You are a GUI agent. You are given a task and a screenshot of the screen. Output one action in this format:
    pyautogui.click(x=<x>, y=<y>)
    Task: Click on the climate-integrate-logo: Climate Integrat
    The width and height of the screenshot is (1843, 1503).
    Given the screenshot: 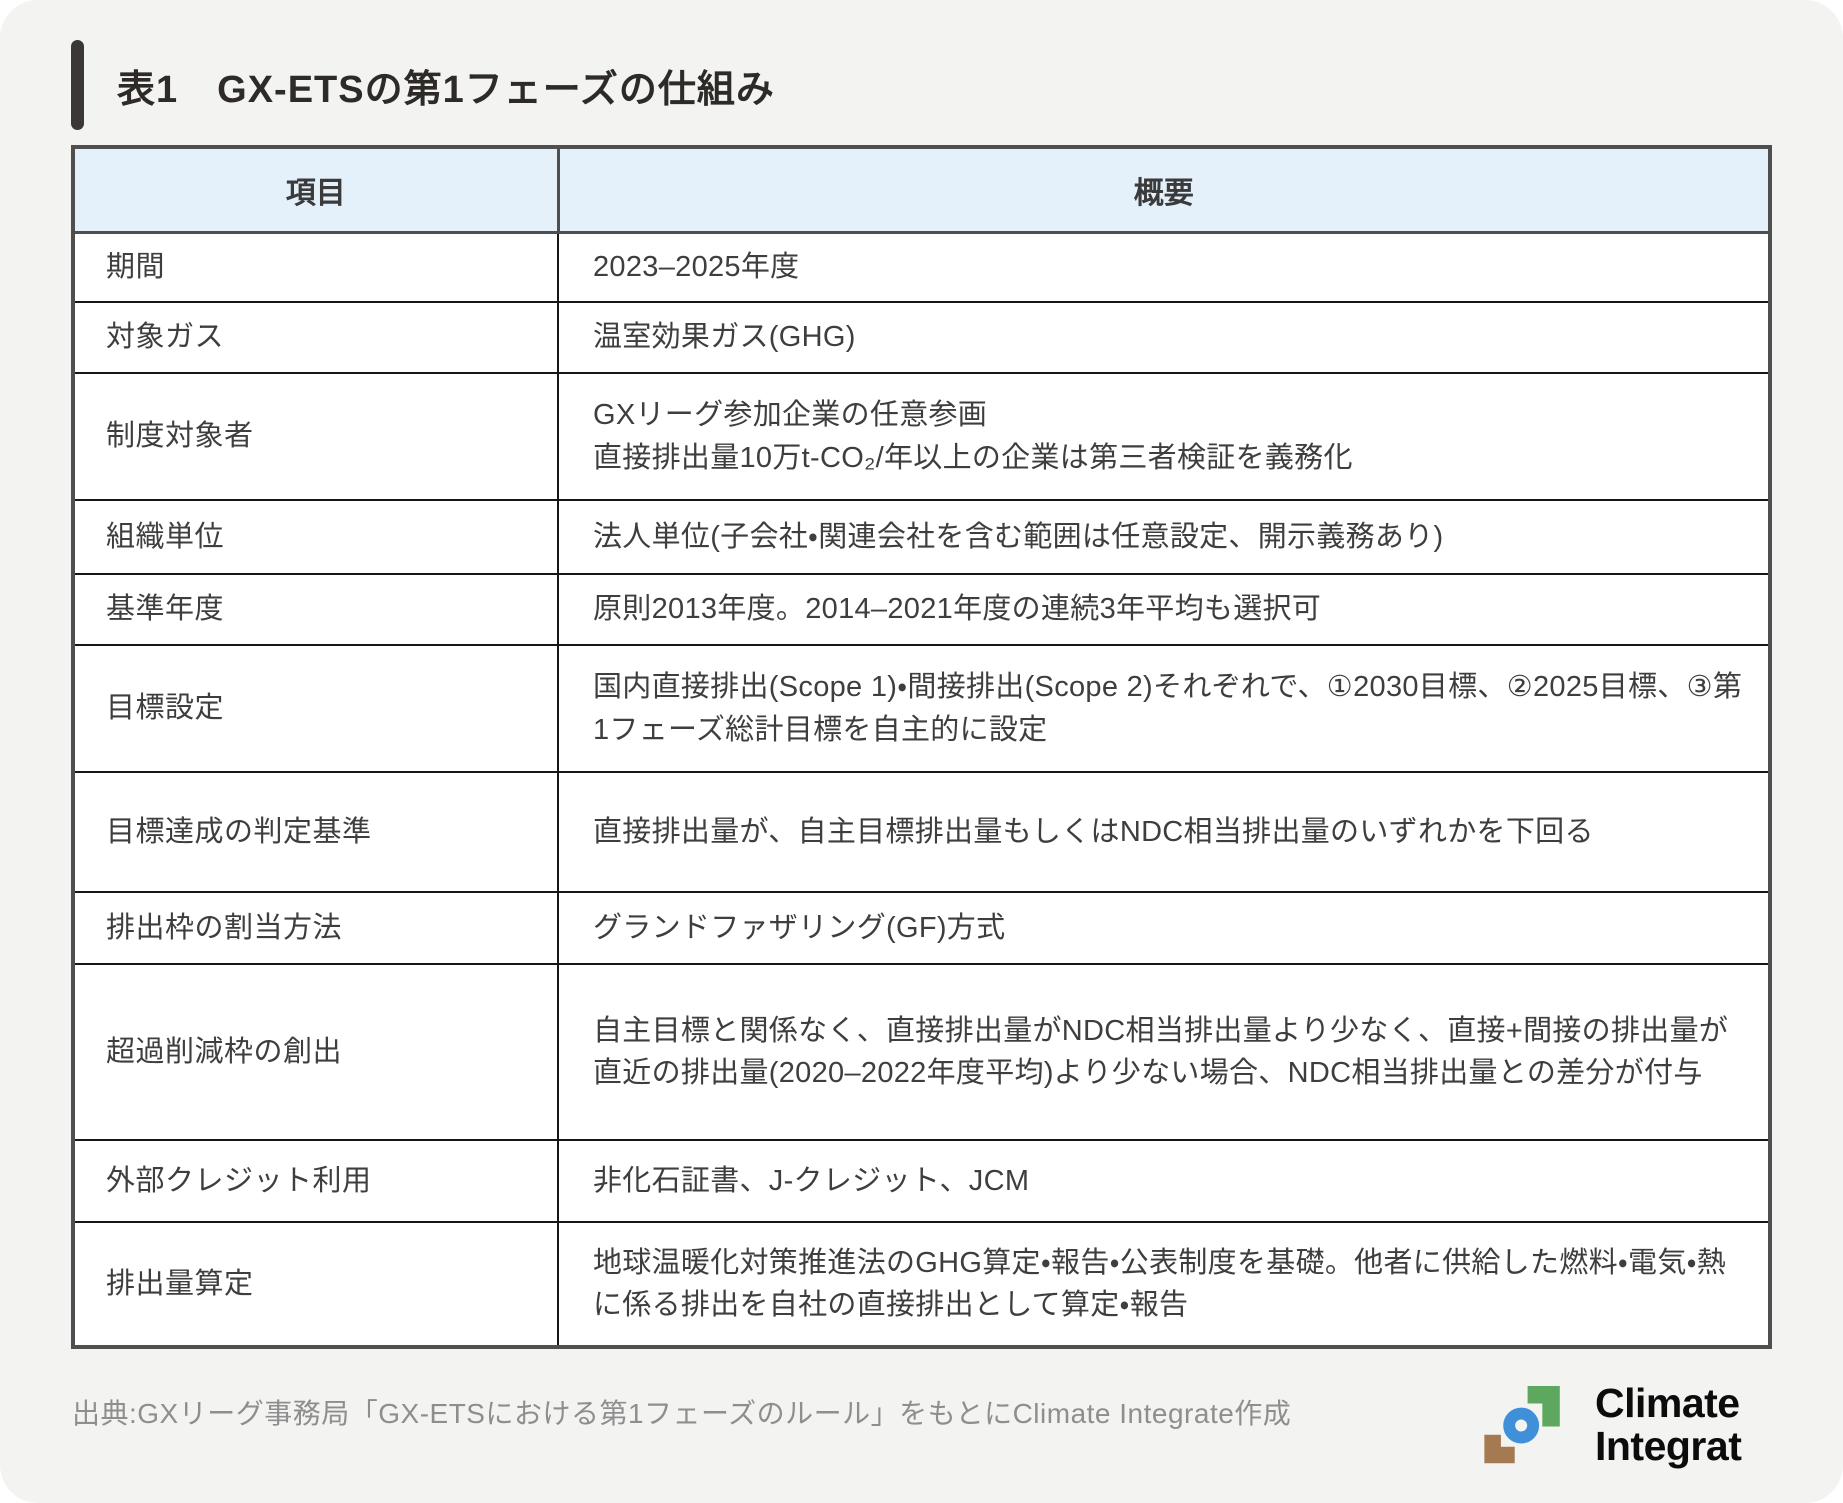 What is the action you would take?
    pyautogui.click(x=1609, y=1428)
    